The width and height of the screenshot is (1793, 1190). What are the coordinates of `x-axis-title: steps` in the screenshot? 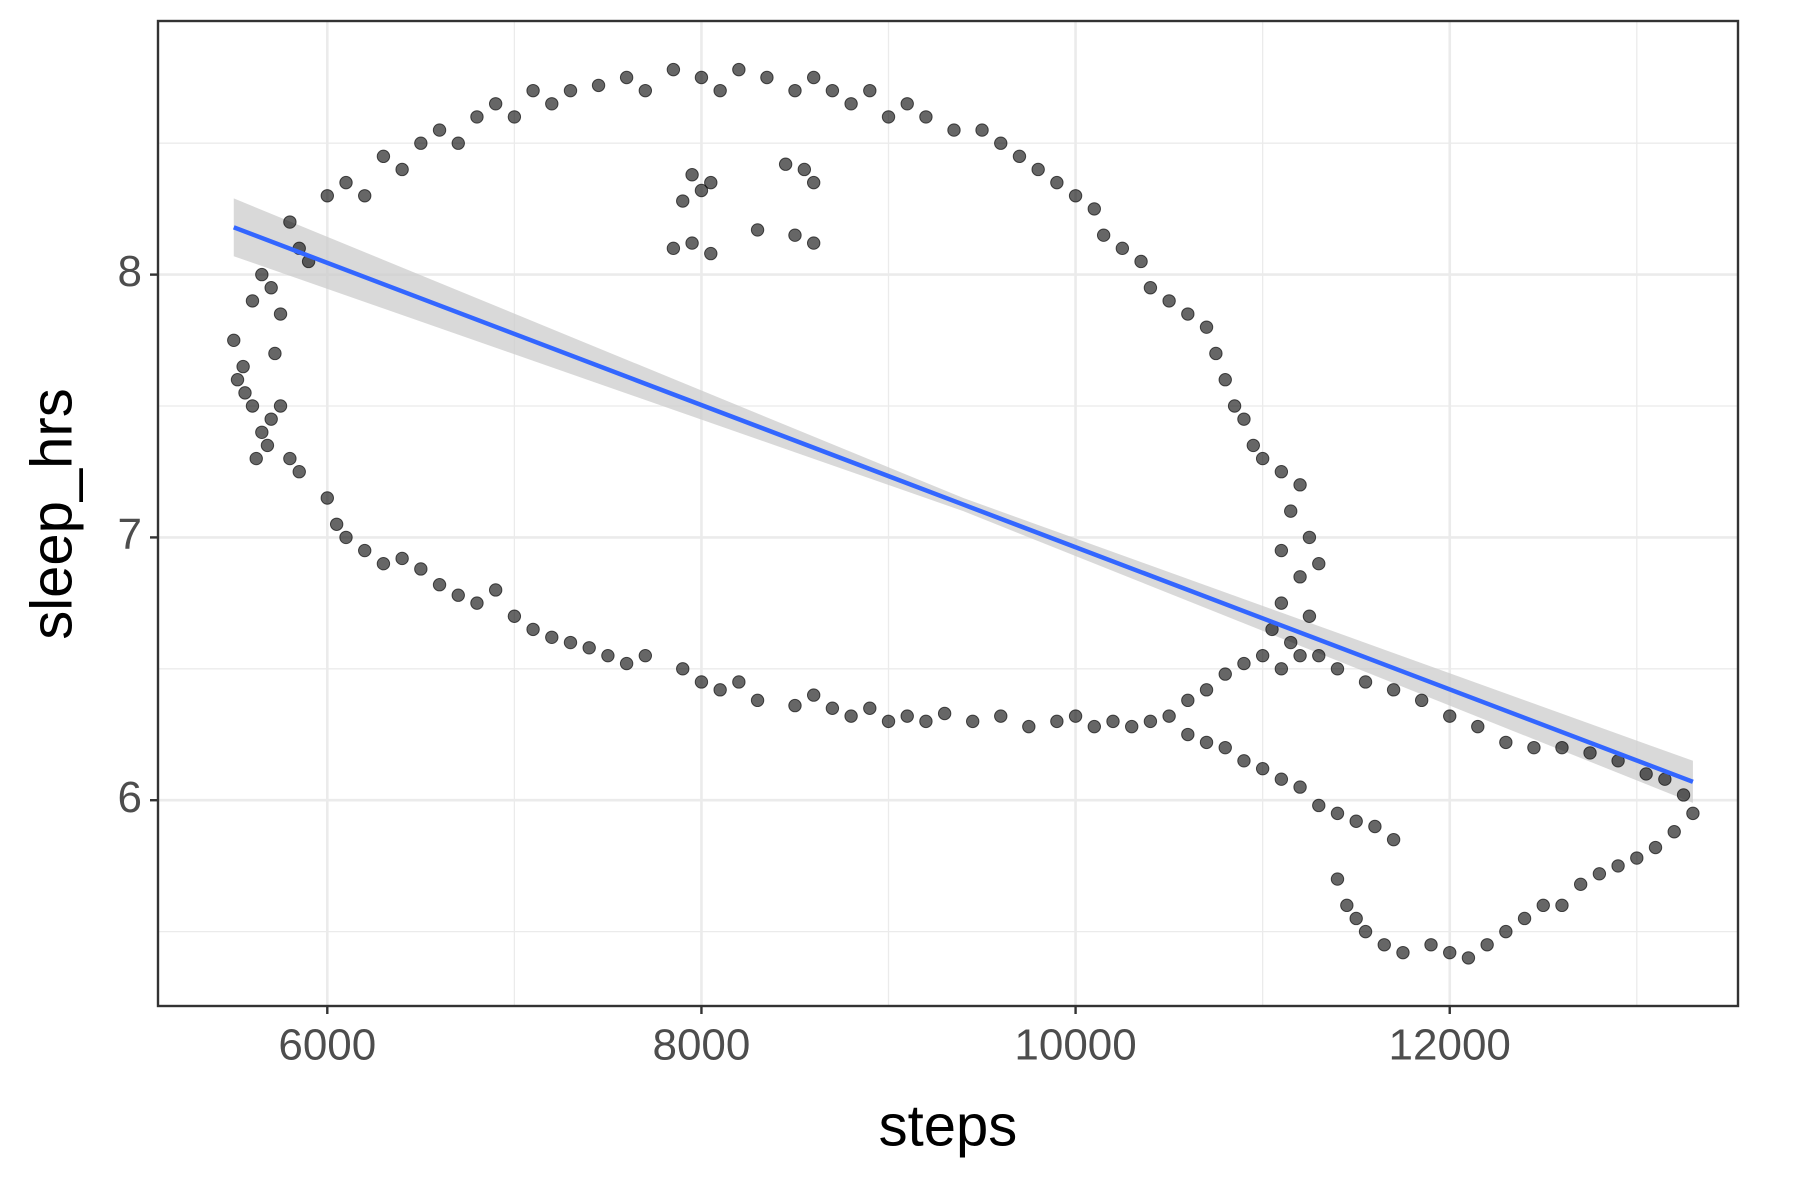 It's located at (948, 1125).